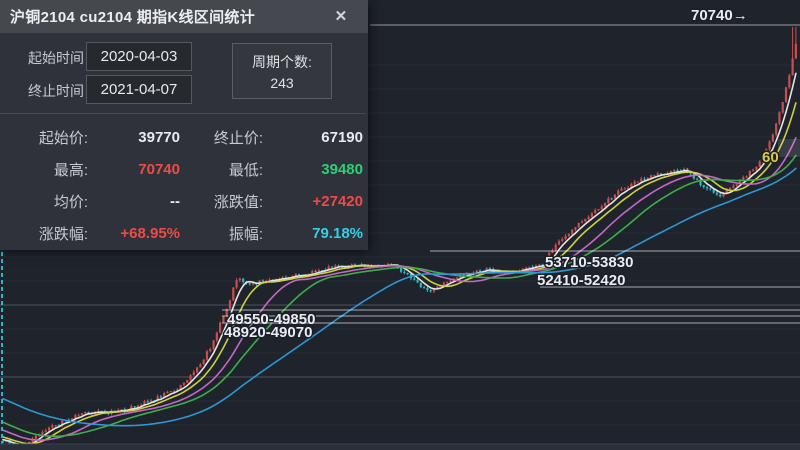 Image resolution: width=800 pixels, height=450 pixels. Describe the element at coordinates (271, 319) in the screenshot. I see `gap-price-label: 49550-49850` at that location.